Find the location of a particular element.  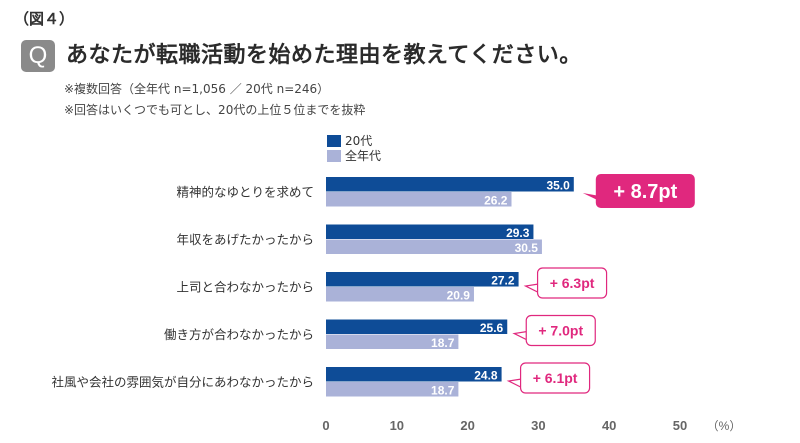

bar-value-label: 29.3 is located at coordinates (518, 233).